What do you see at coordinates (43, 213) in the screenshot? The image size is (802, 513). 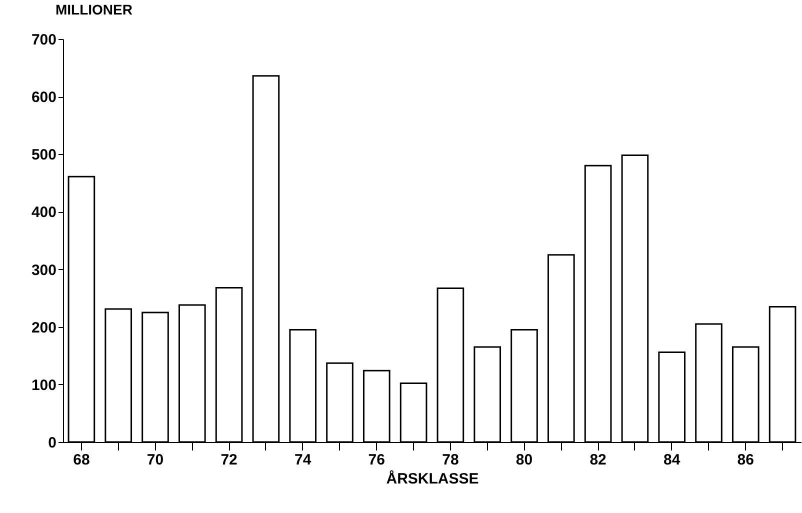 I see `y-tick-label: 400` at bounding box center [43, 213].